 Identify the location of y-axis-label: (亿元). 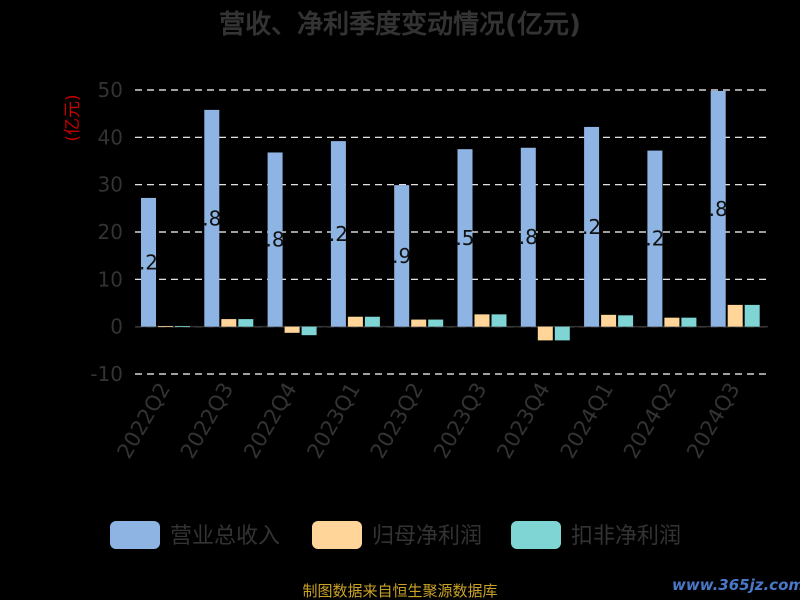
(73, 117).